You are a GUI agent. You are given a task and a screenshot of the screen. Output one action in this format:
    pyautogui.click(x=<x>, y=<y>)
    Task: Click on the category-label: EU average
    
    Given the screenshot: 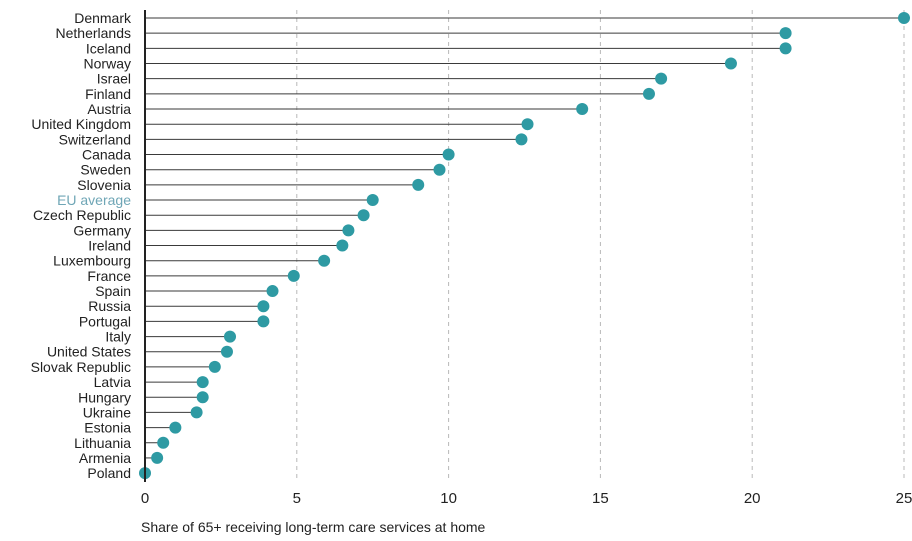 What is the action you would take?
    pyautogui.click(x=94, y=200)
    